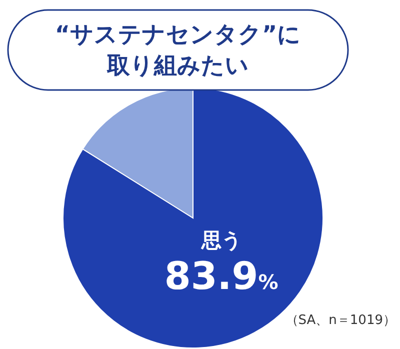 Image resolution: width=400 pixels, height=349 pixels. What do you see at coordinates (178, 51) in the screenshot?
I see `chart-title: “サステナセンタク”に取り組みたい` at bounding box center [178, 51].